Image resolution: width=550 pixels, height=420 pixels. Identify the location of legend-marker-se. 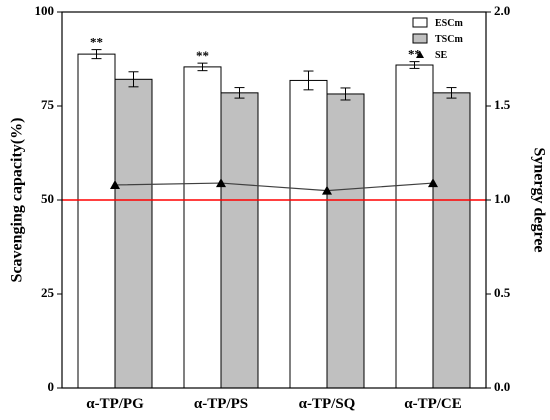
(420, 54).